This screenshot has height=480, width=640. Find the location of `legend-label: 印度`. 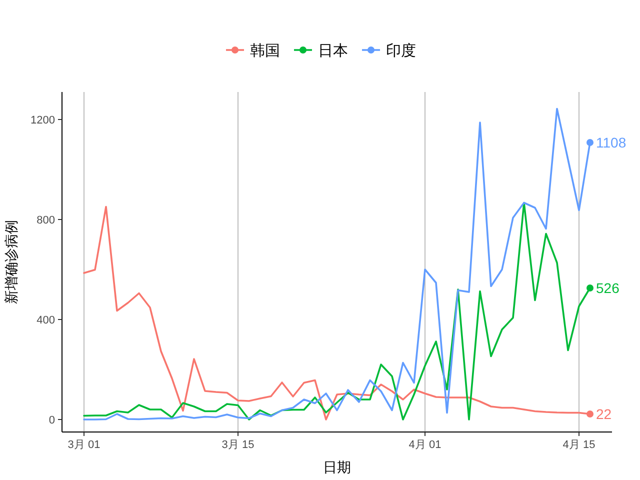

legend-label: 印度 is located at coordinates (401, 51).